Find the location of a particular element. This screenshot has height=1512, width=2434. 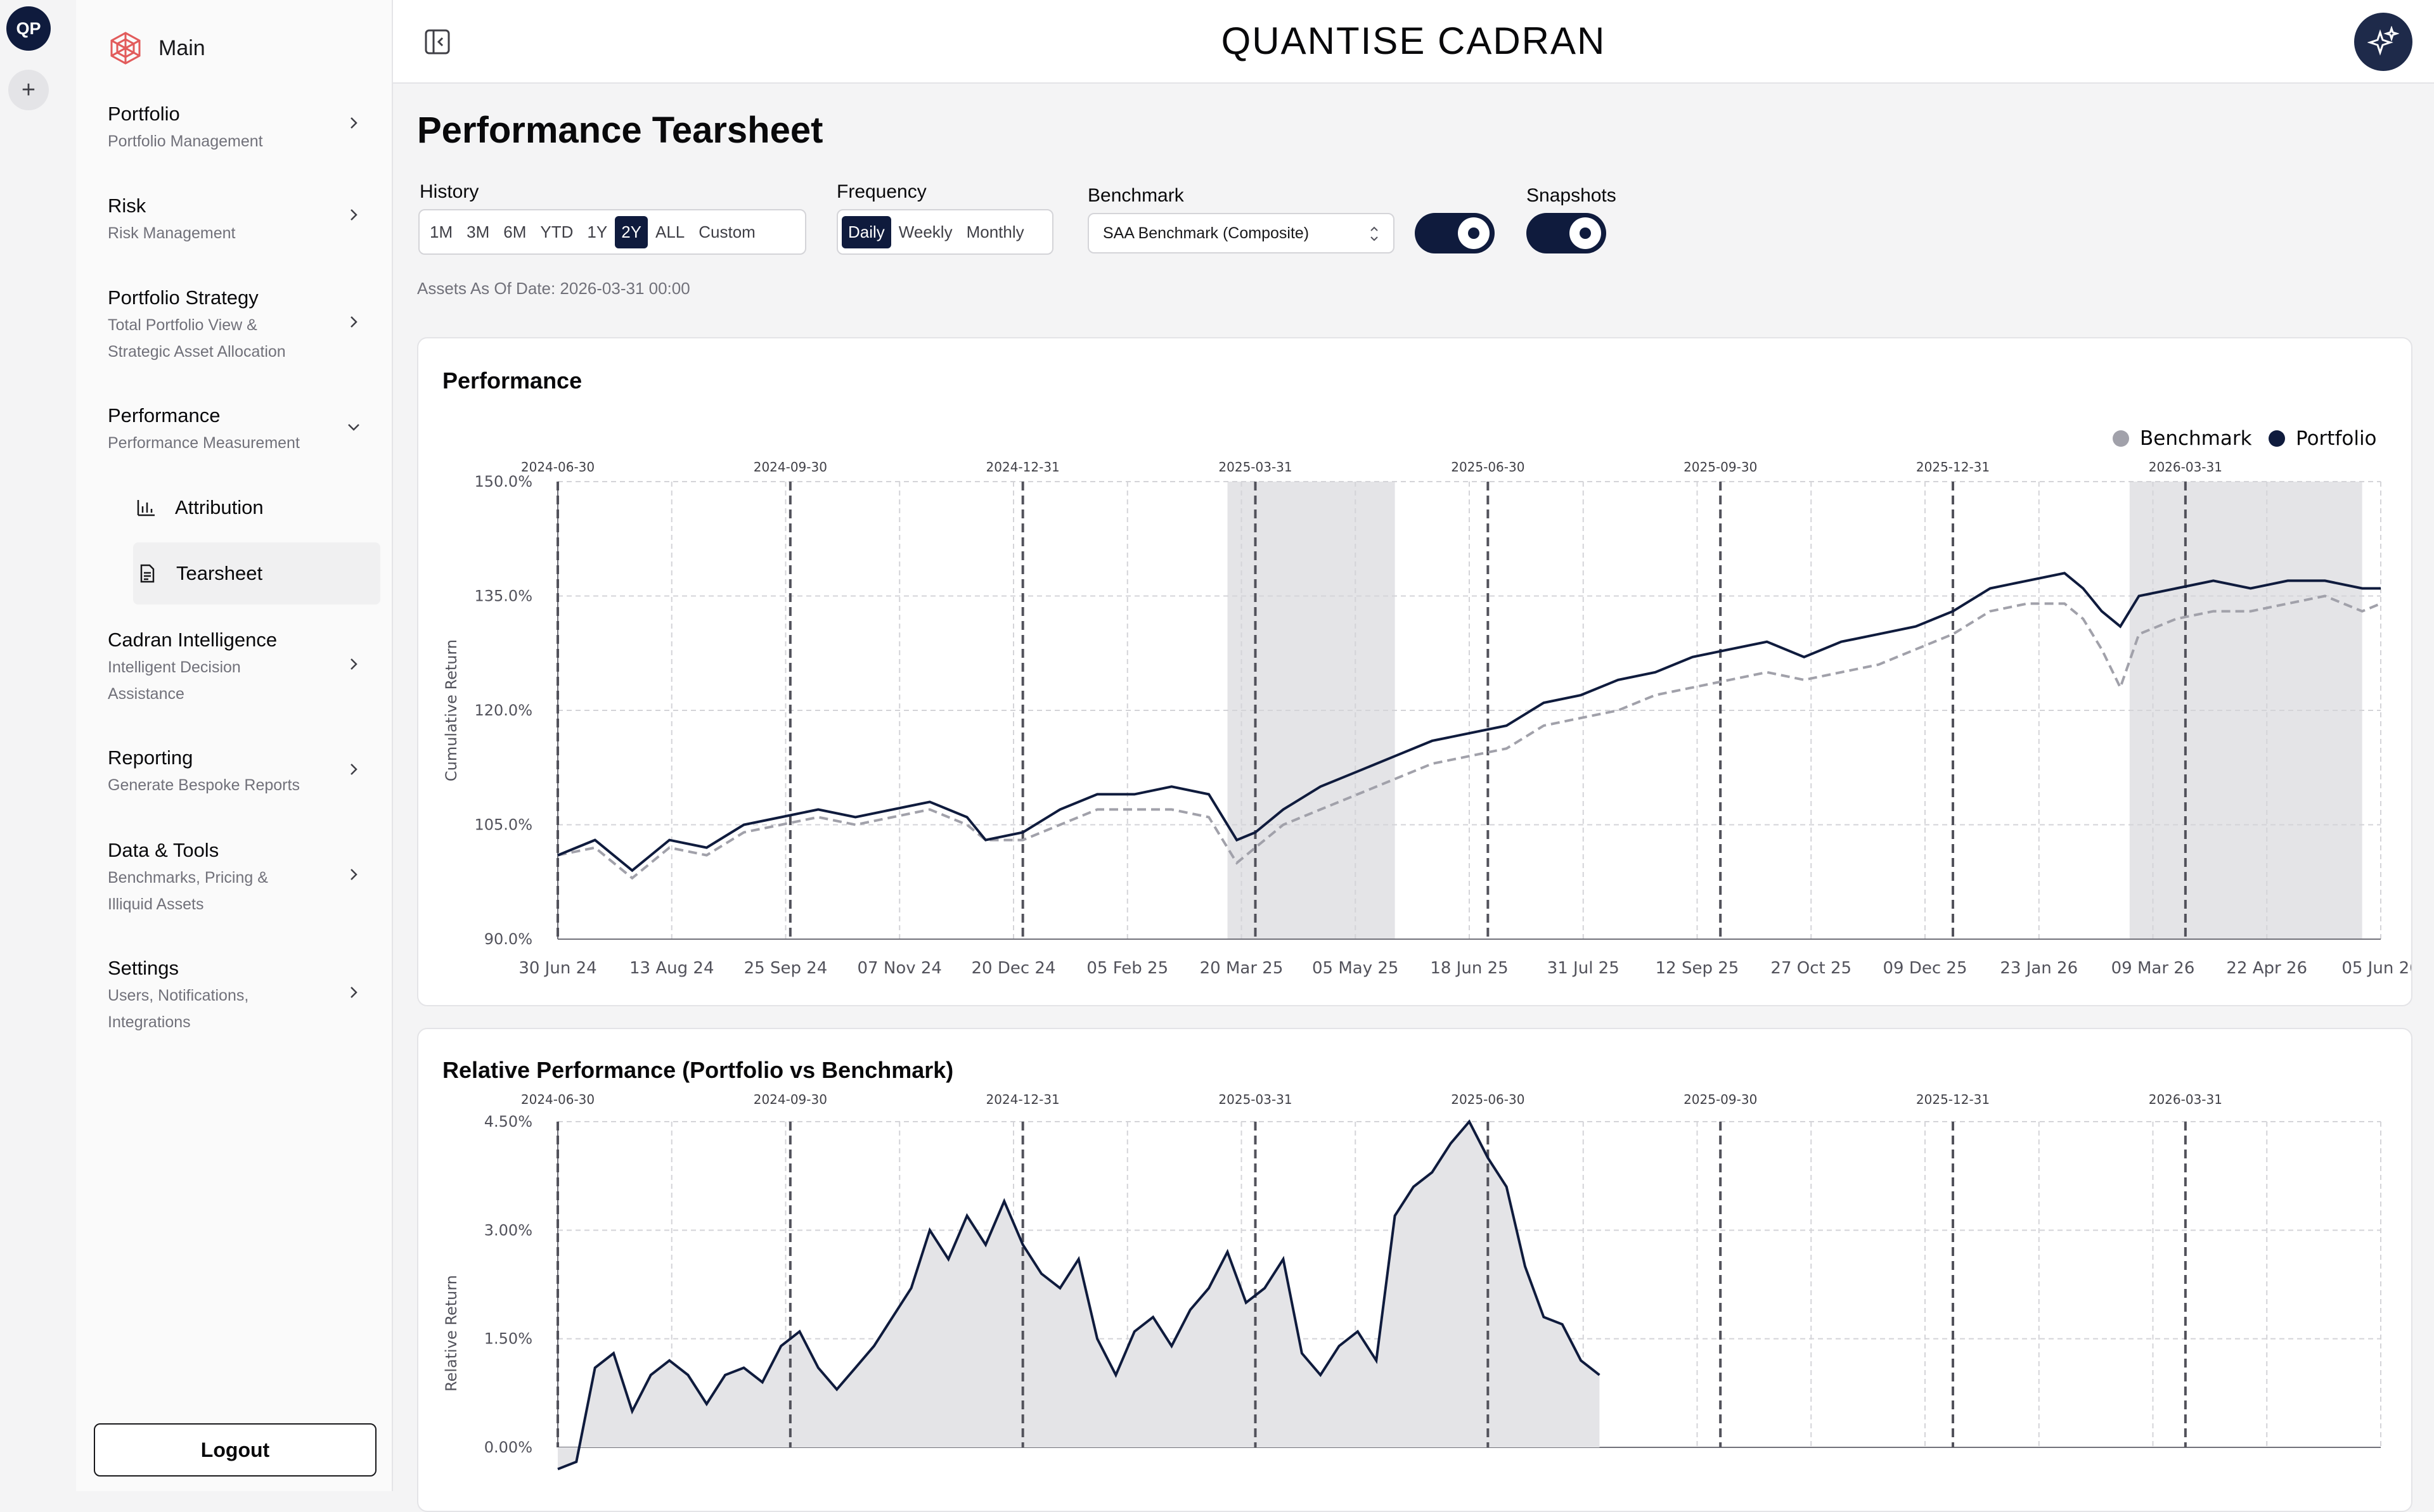

sparkle-icon is located at coordinates (2383, 41).